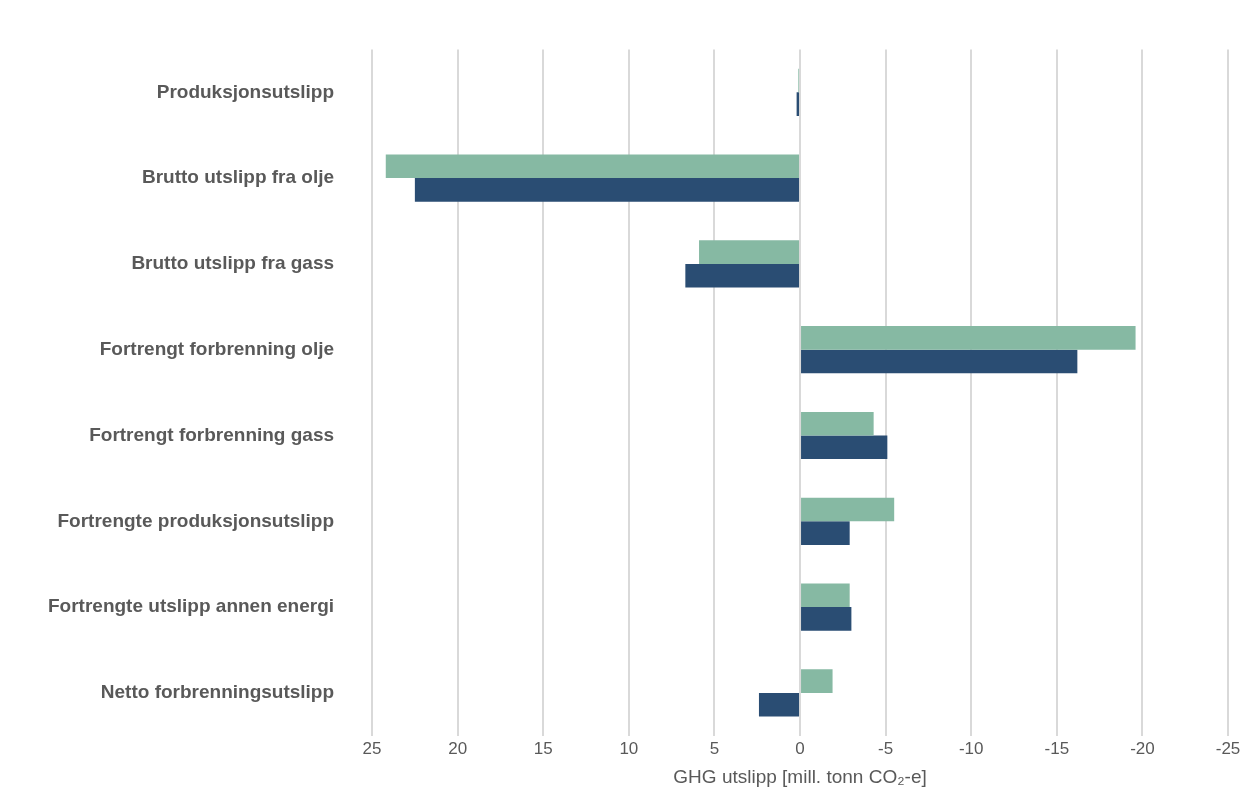 This screenshot has height=807, width=1256. Describe the element at coordinates (1057, 748) in the screenshot. I see `x-tick-label: -15` at that location.